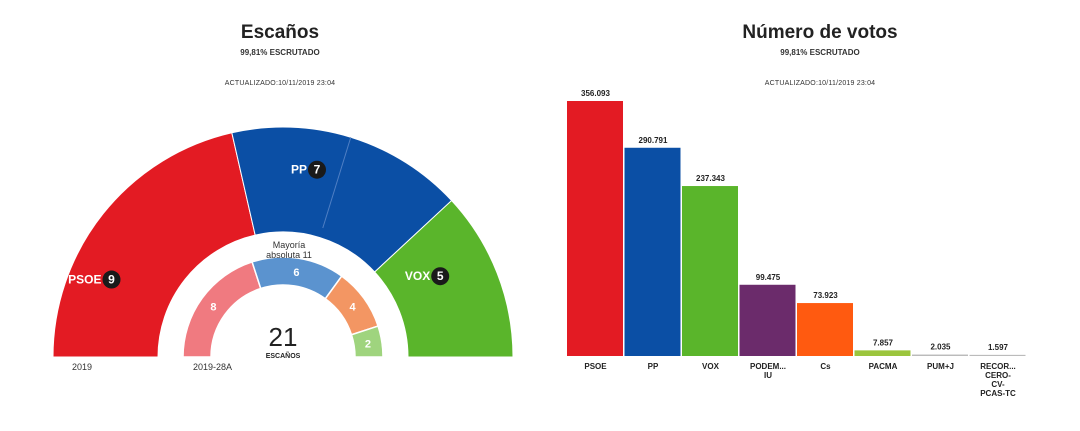  Describe the element at coordinates (768, 375) in the screenshot. I see `category-label-3-1: IU` at that location.